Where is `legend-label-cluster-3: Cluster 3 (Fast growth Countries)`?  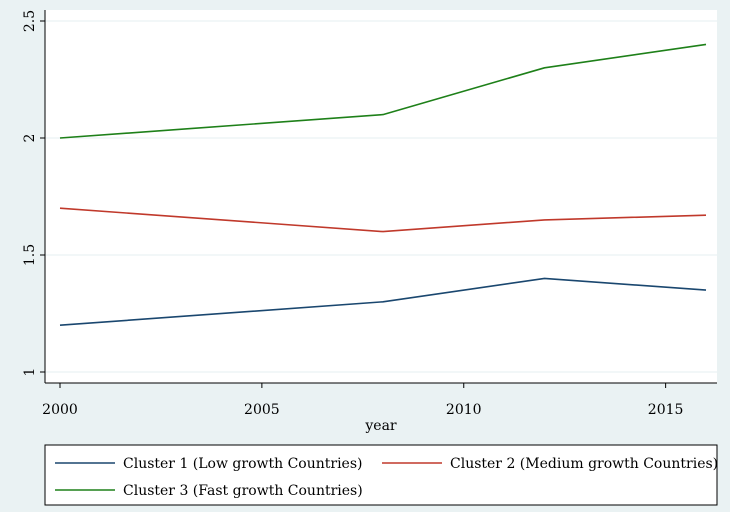
legend-label-cluster-3: Cluster 3 (Fast growth Countries) is located at coordinates (243, 491).